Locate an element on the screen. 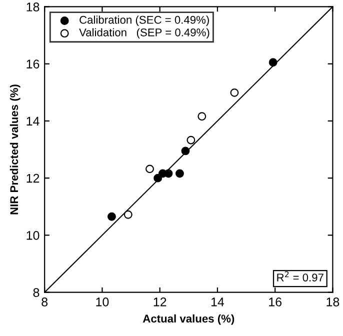 The width and height of the screenshot is (343, 336). annotation: R$^{2}$ = 0.97 is located at coordinates (300, 276).